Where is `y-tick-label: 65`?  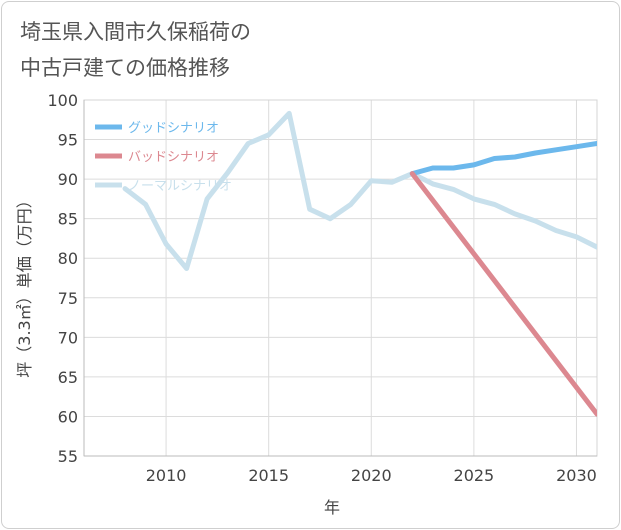
y-tick-label: 65 is located at coordinates (68, 377).